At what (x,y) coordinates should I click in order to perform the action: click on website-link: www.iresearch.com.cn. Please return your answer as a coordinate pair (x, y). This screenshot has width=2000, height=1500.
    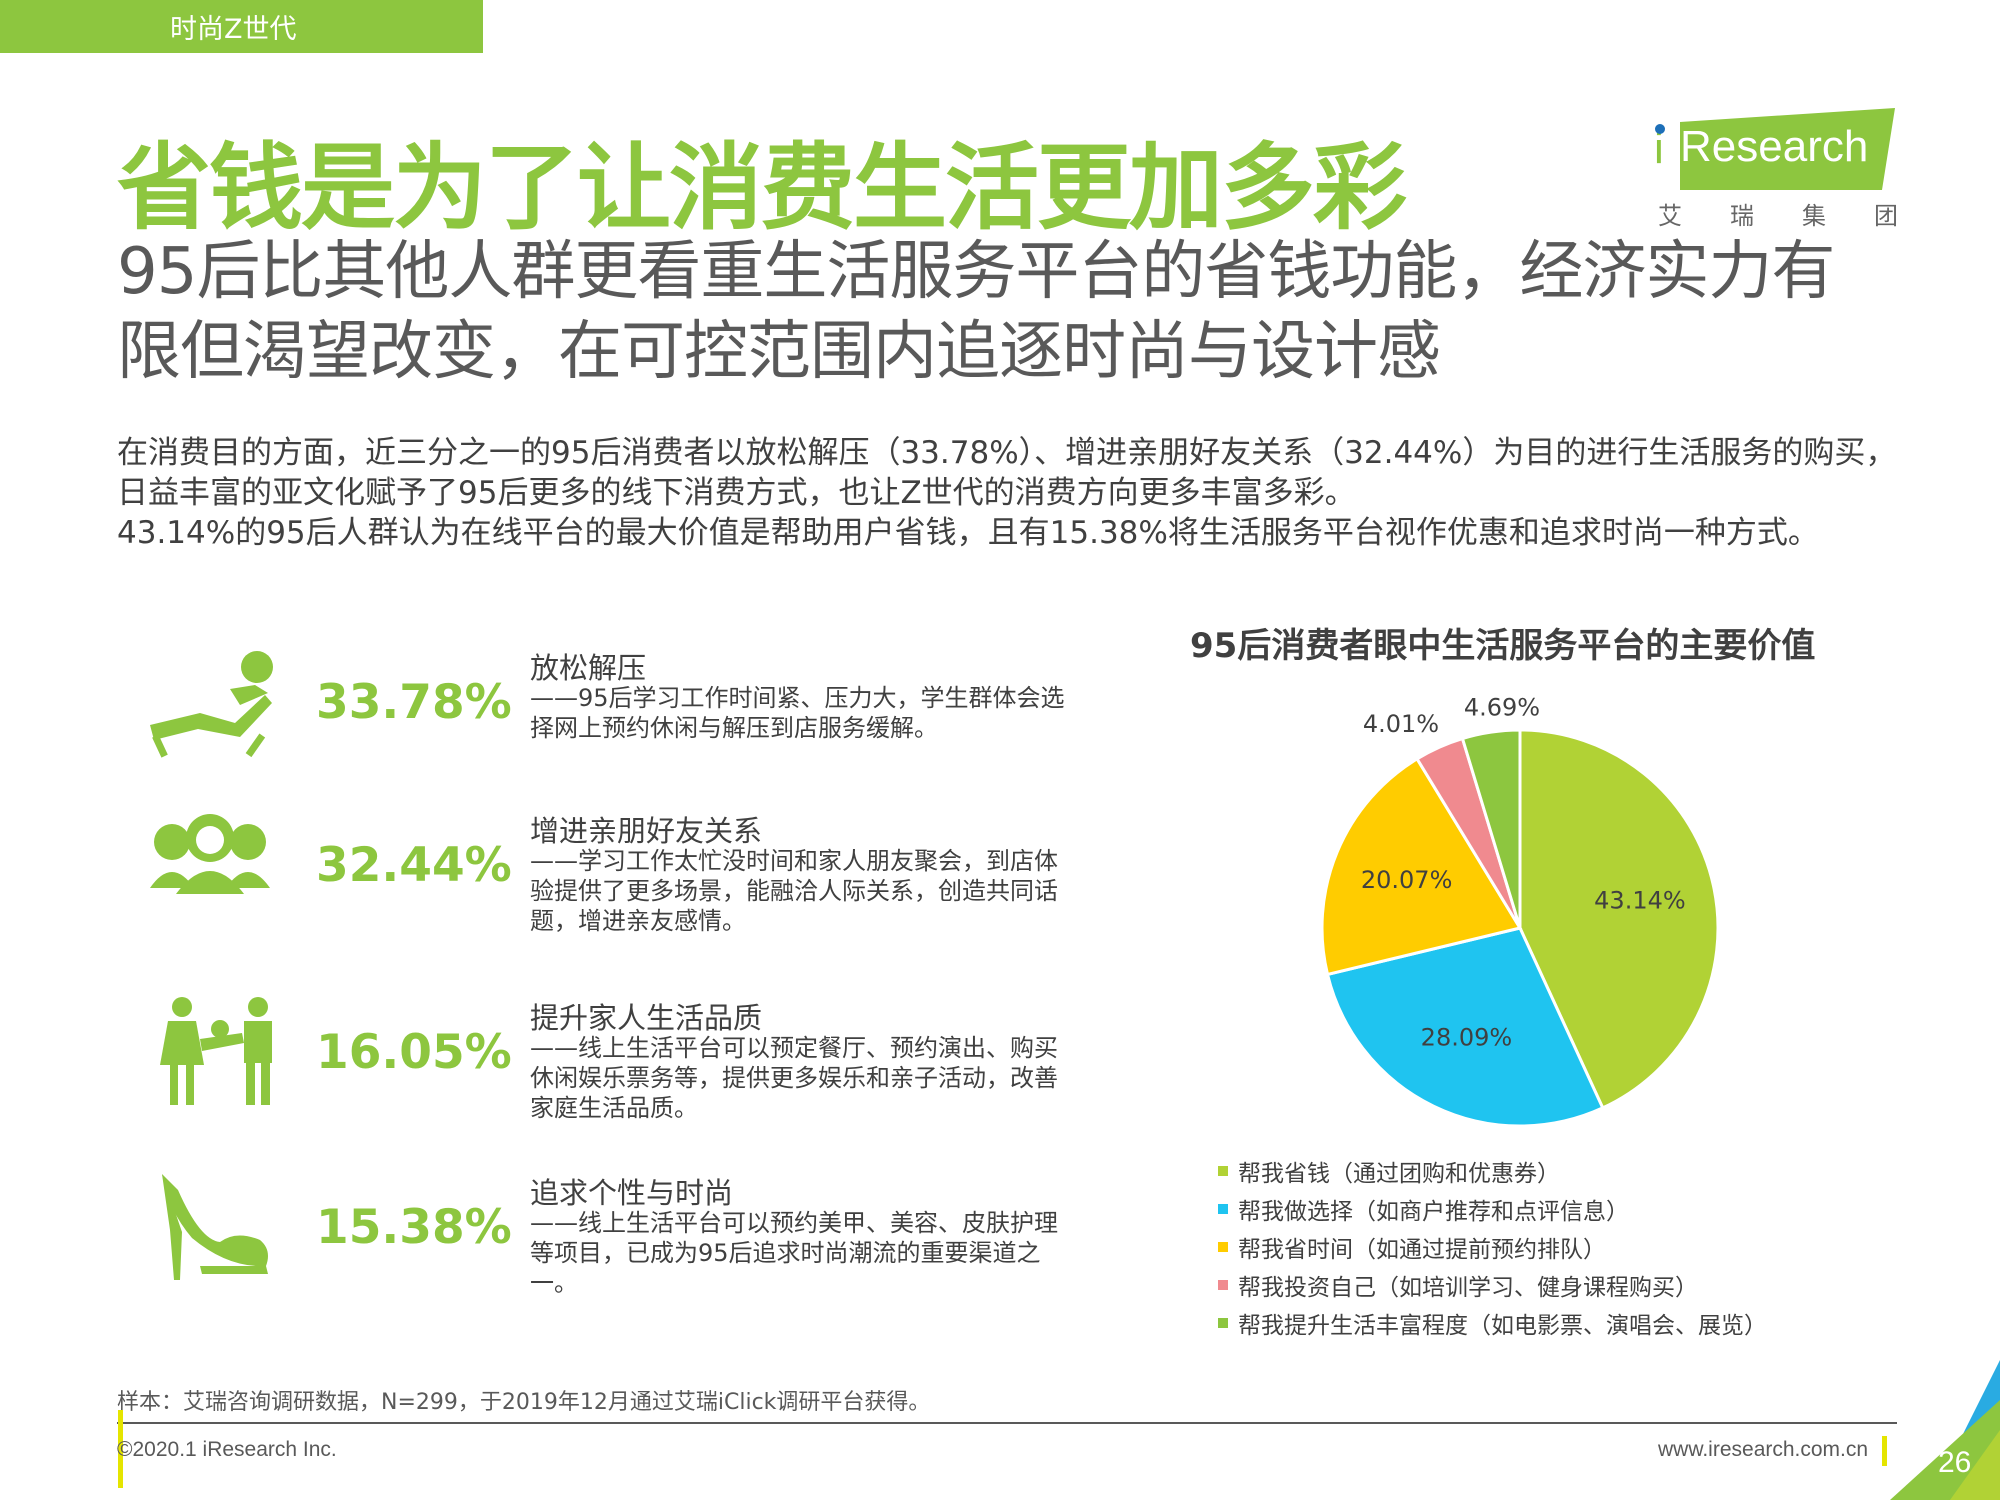
    Looking at the image, I should click on (1763, 1449).